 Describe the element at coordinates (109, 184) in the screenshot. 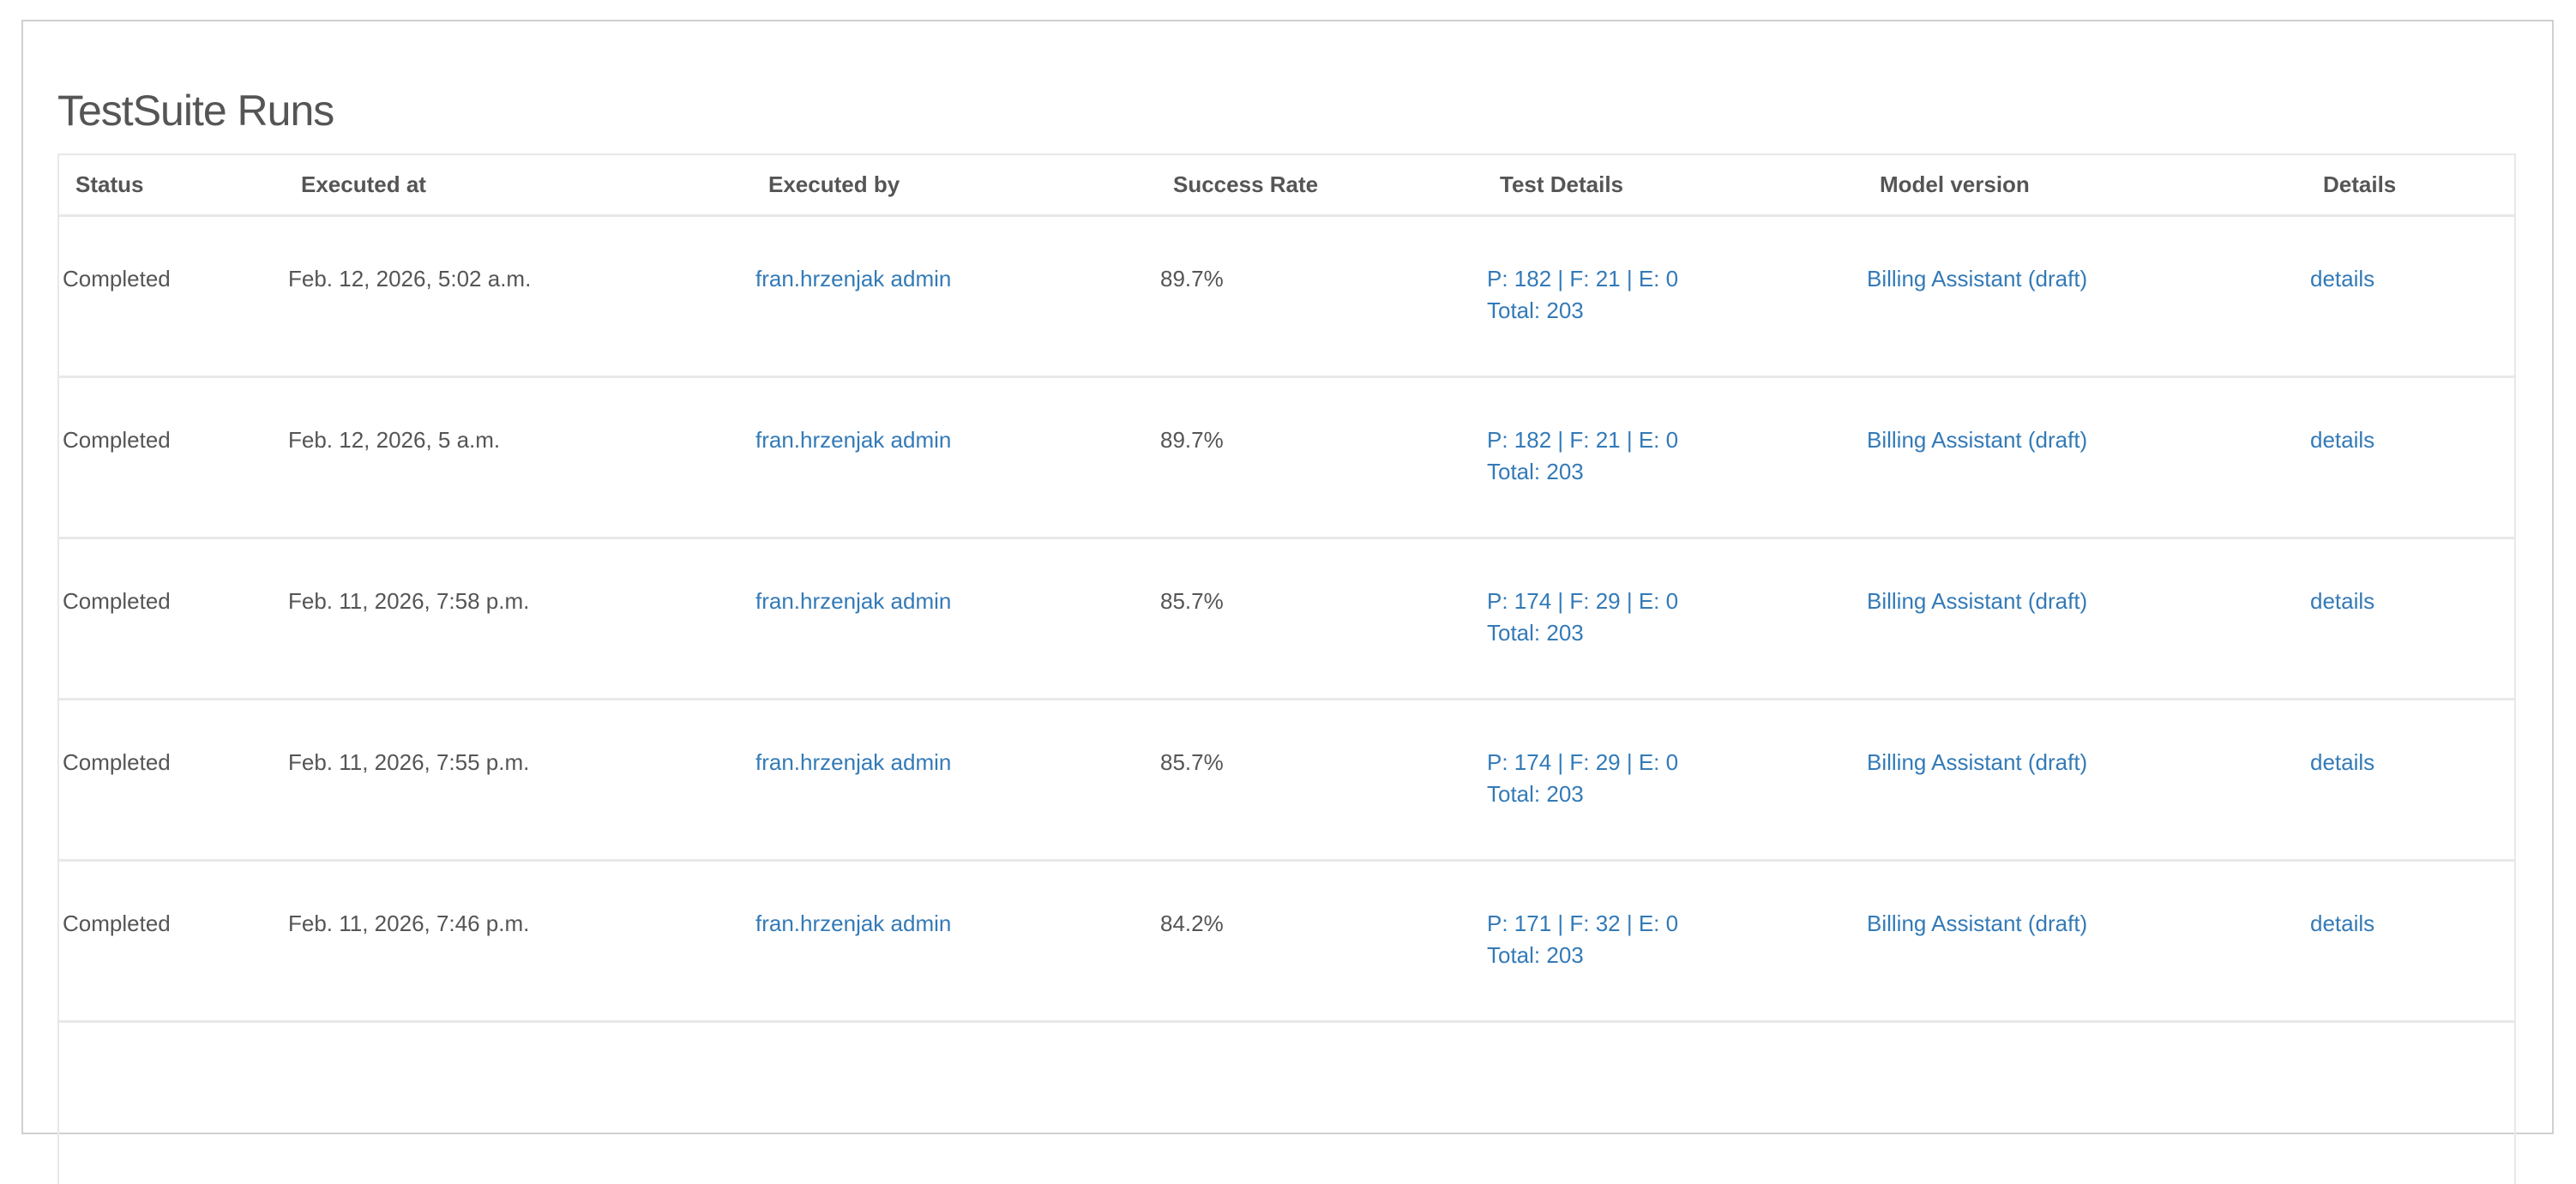

I see `header-status: Status` at that location.